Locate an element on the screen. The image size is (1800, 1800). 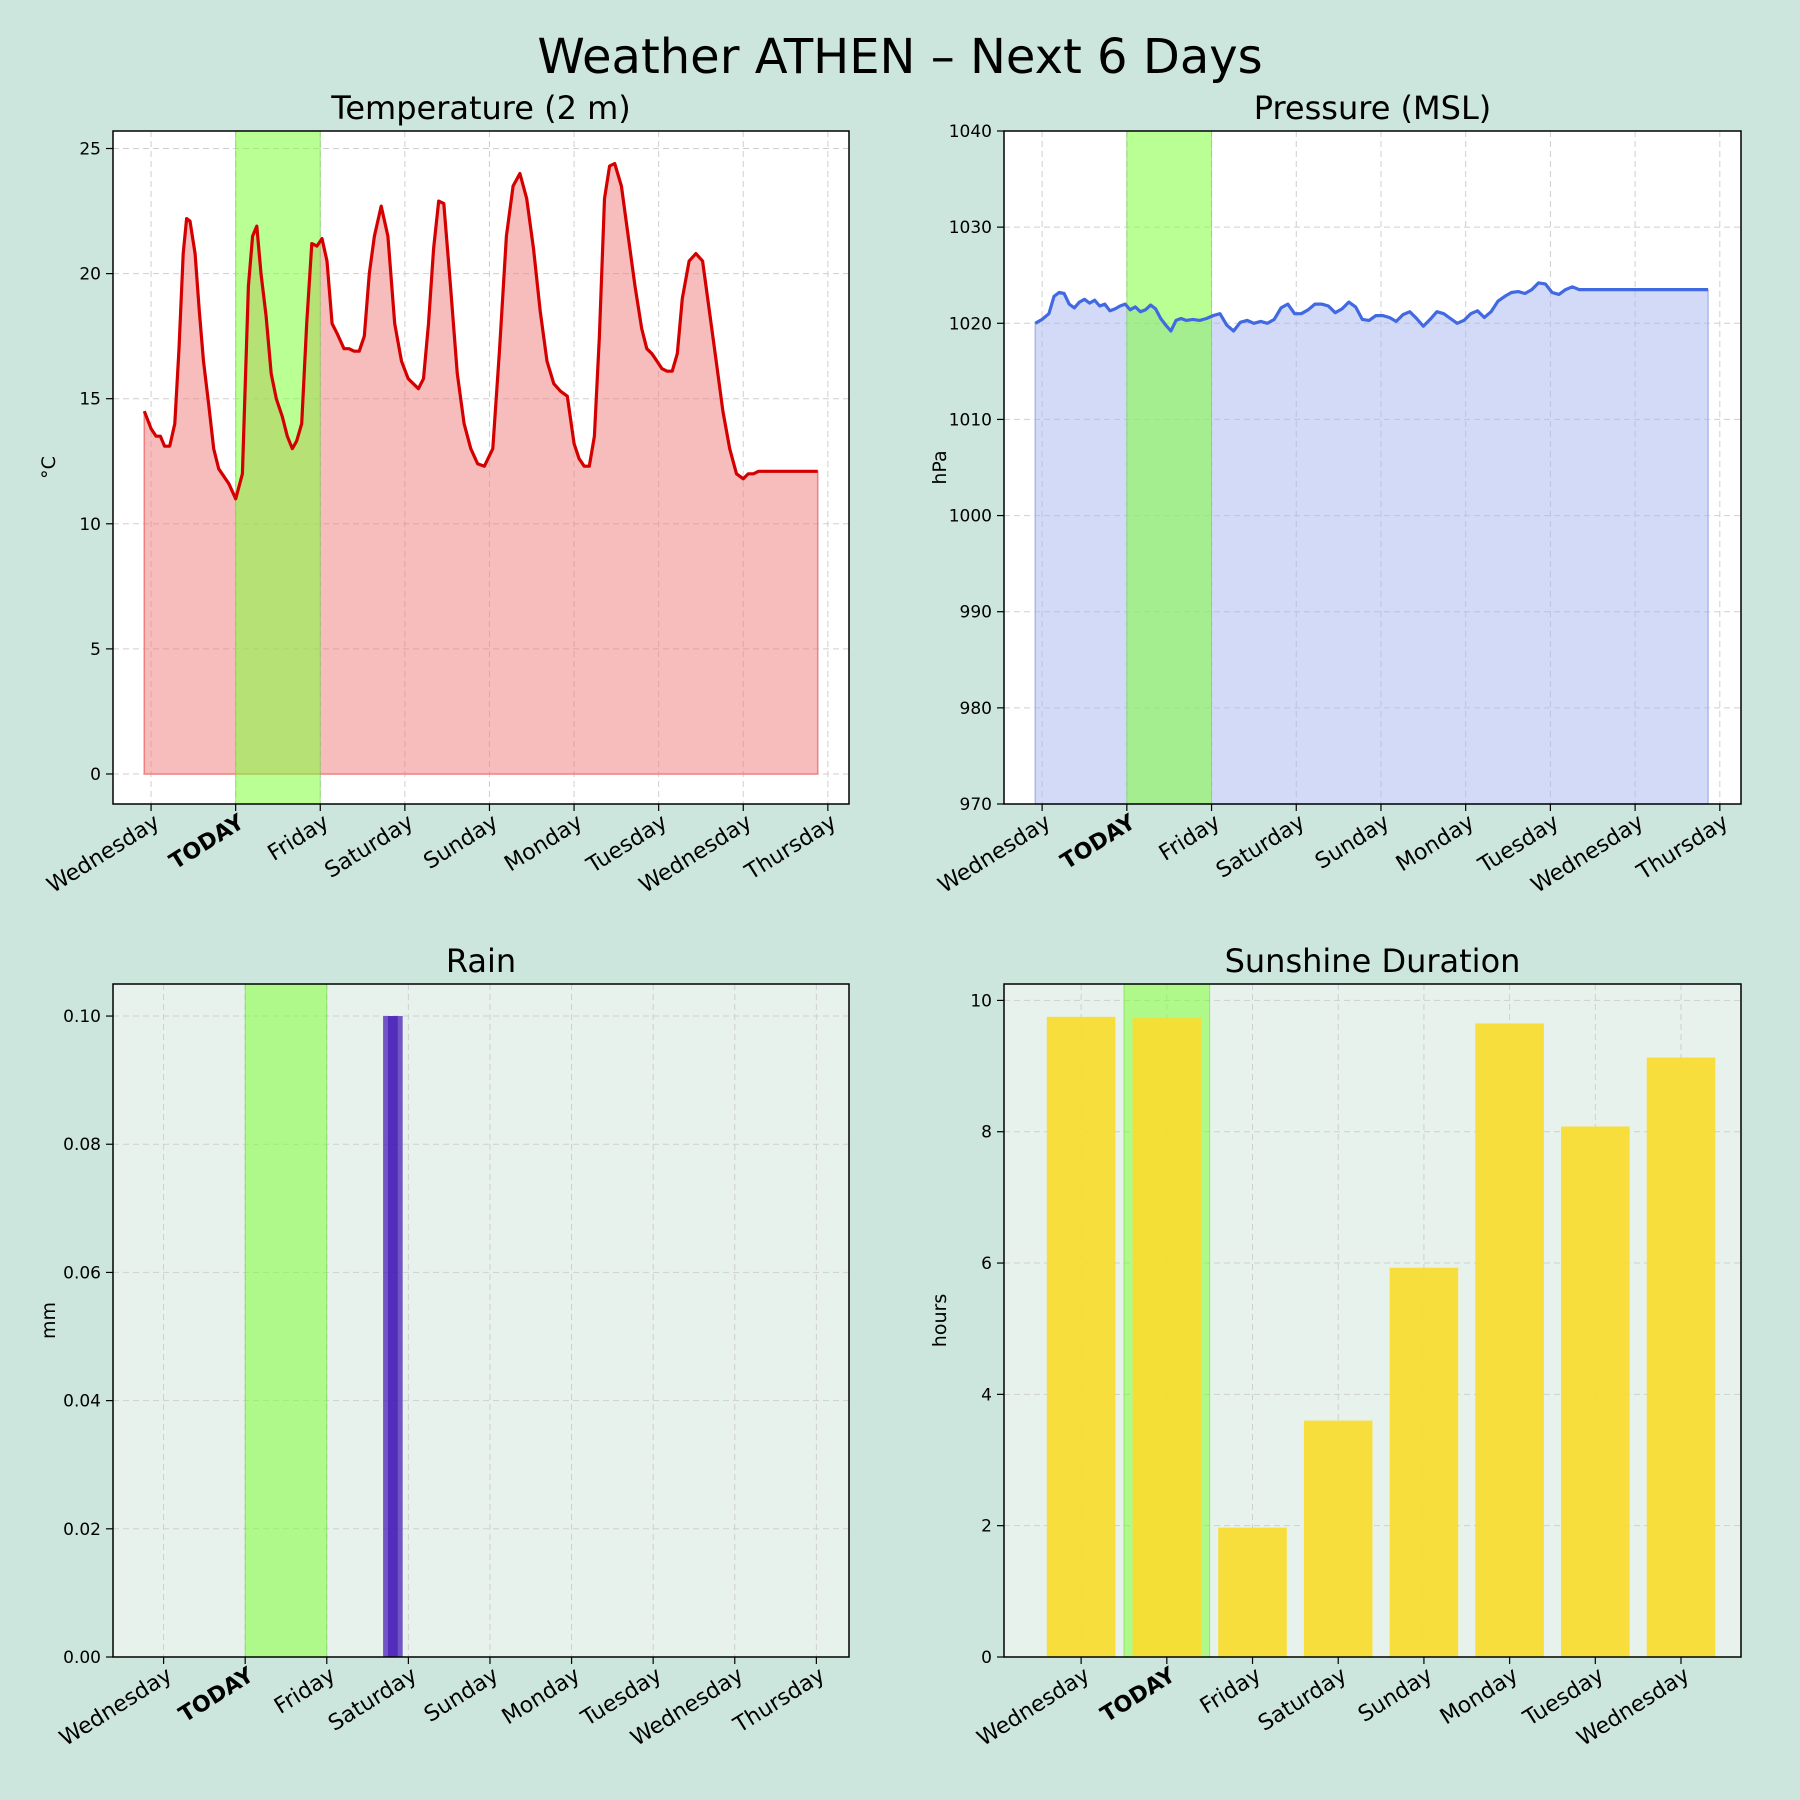
temperature-marks is located at coordinates (480, 467).